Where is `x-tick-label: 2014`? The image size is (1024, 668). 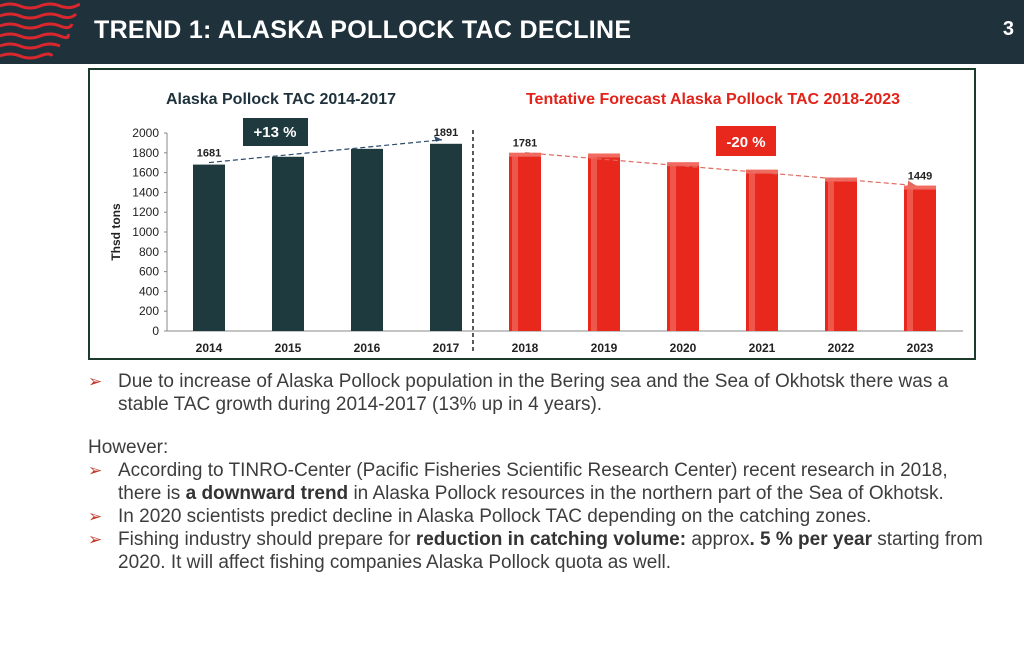
x-tick-label: 2014 is located at coordinates (209, 348).